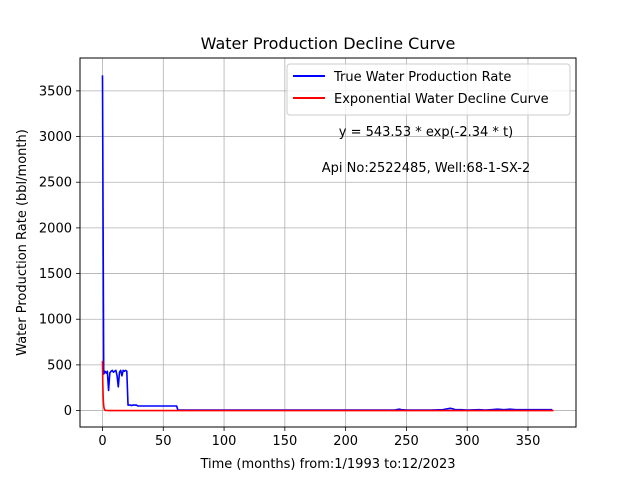 The width and height of the screenshot is (640, 480). I want to click on x-tick-label: 150, so click(284, 441).